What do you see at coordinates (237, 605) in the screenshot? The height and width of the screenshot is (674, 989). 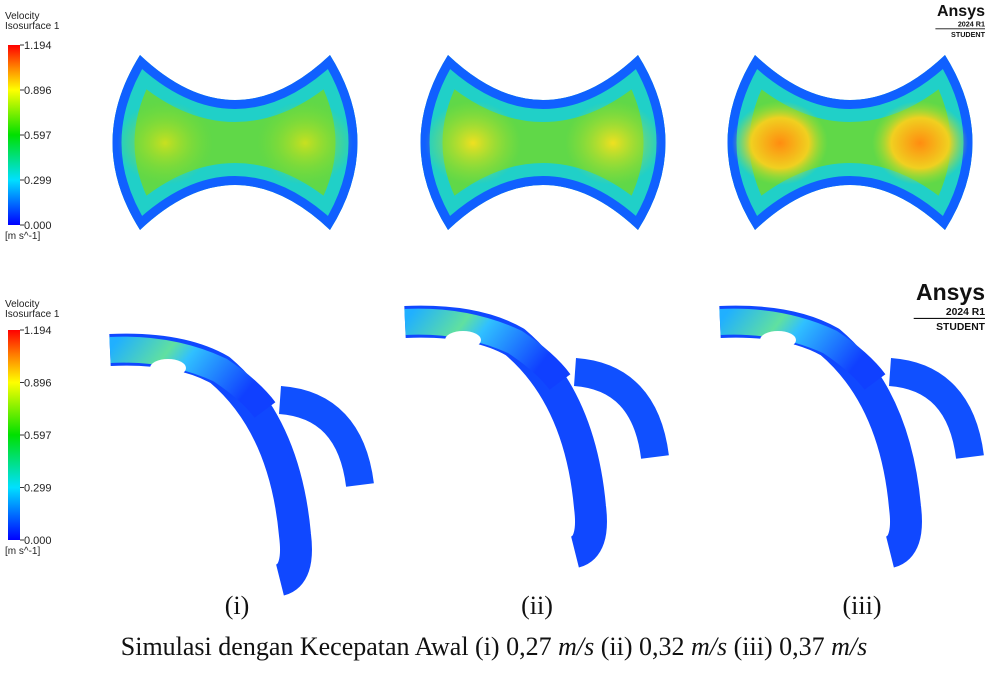 I see `panel-label: (i)` at bounding box center [237, 605].